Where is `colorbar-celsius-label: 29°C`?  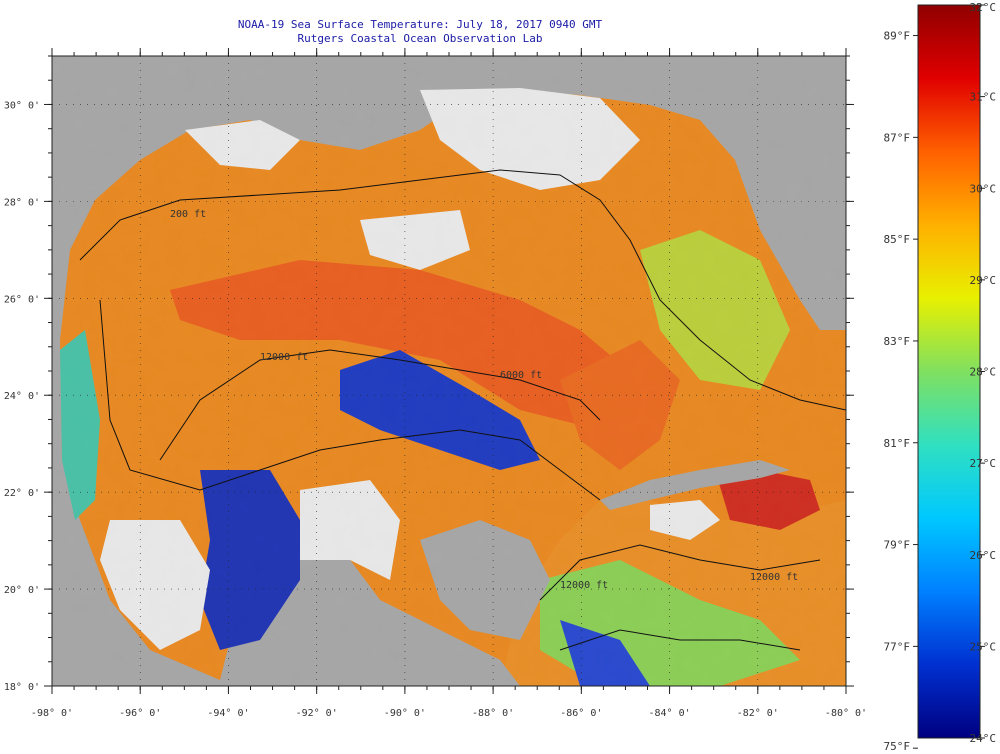 colorbar-celsius-label: 29°C is located at coordinates (983, 280).